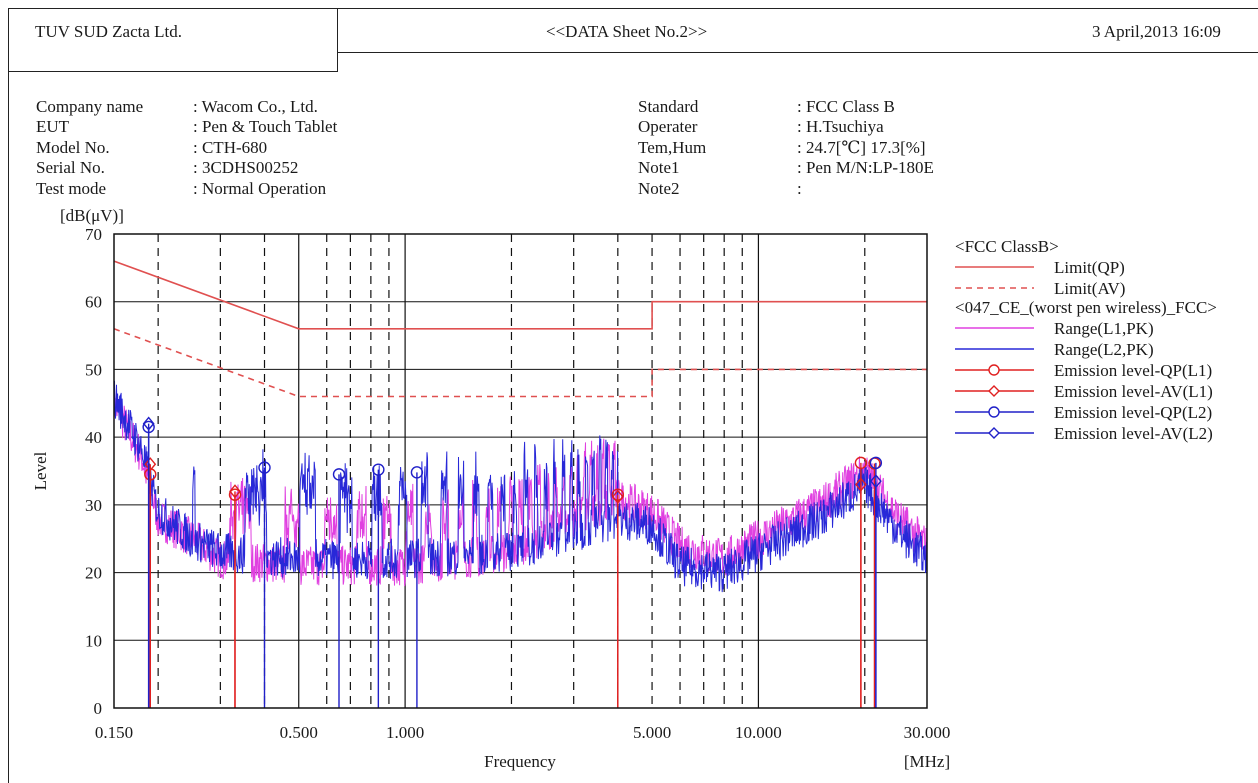 The height and width of the screenshot is (783, 1258). I want to click on legend-entry-label: Range(L1,PK), so click(1104, 328).